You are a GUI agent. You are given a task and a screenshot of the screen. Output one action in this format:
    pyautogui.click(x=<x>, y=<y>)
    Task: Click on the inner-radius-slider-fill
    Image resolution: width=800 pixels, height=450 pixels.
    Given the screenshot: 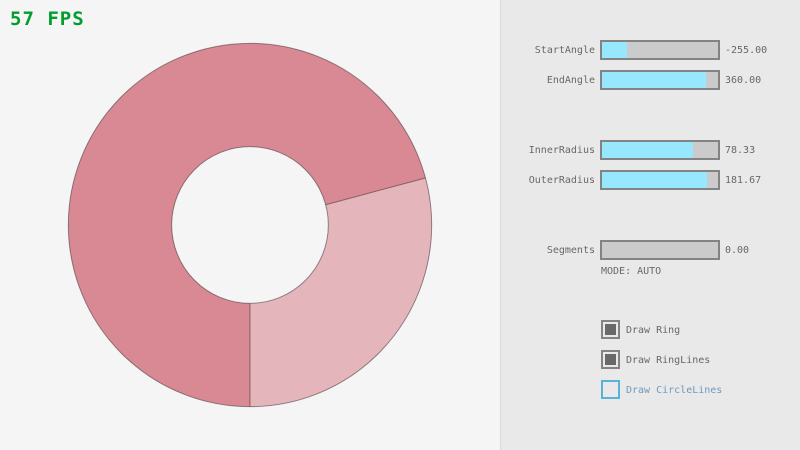 What is the action you would take?
    pyautogui.click(x=647, y=150)
    